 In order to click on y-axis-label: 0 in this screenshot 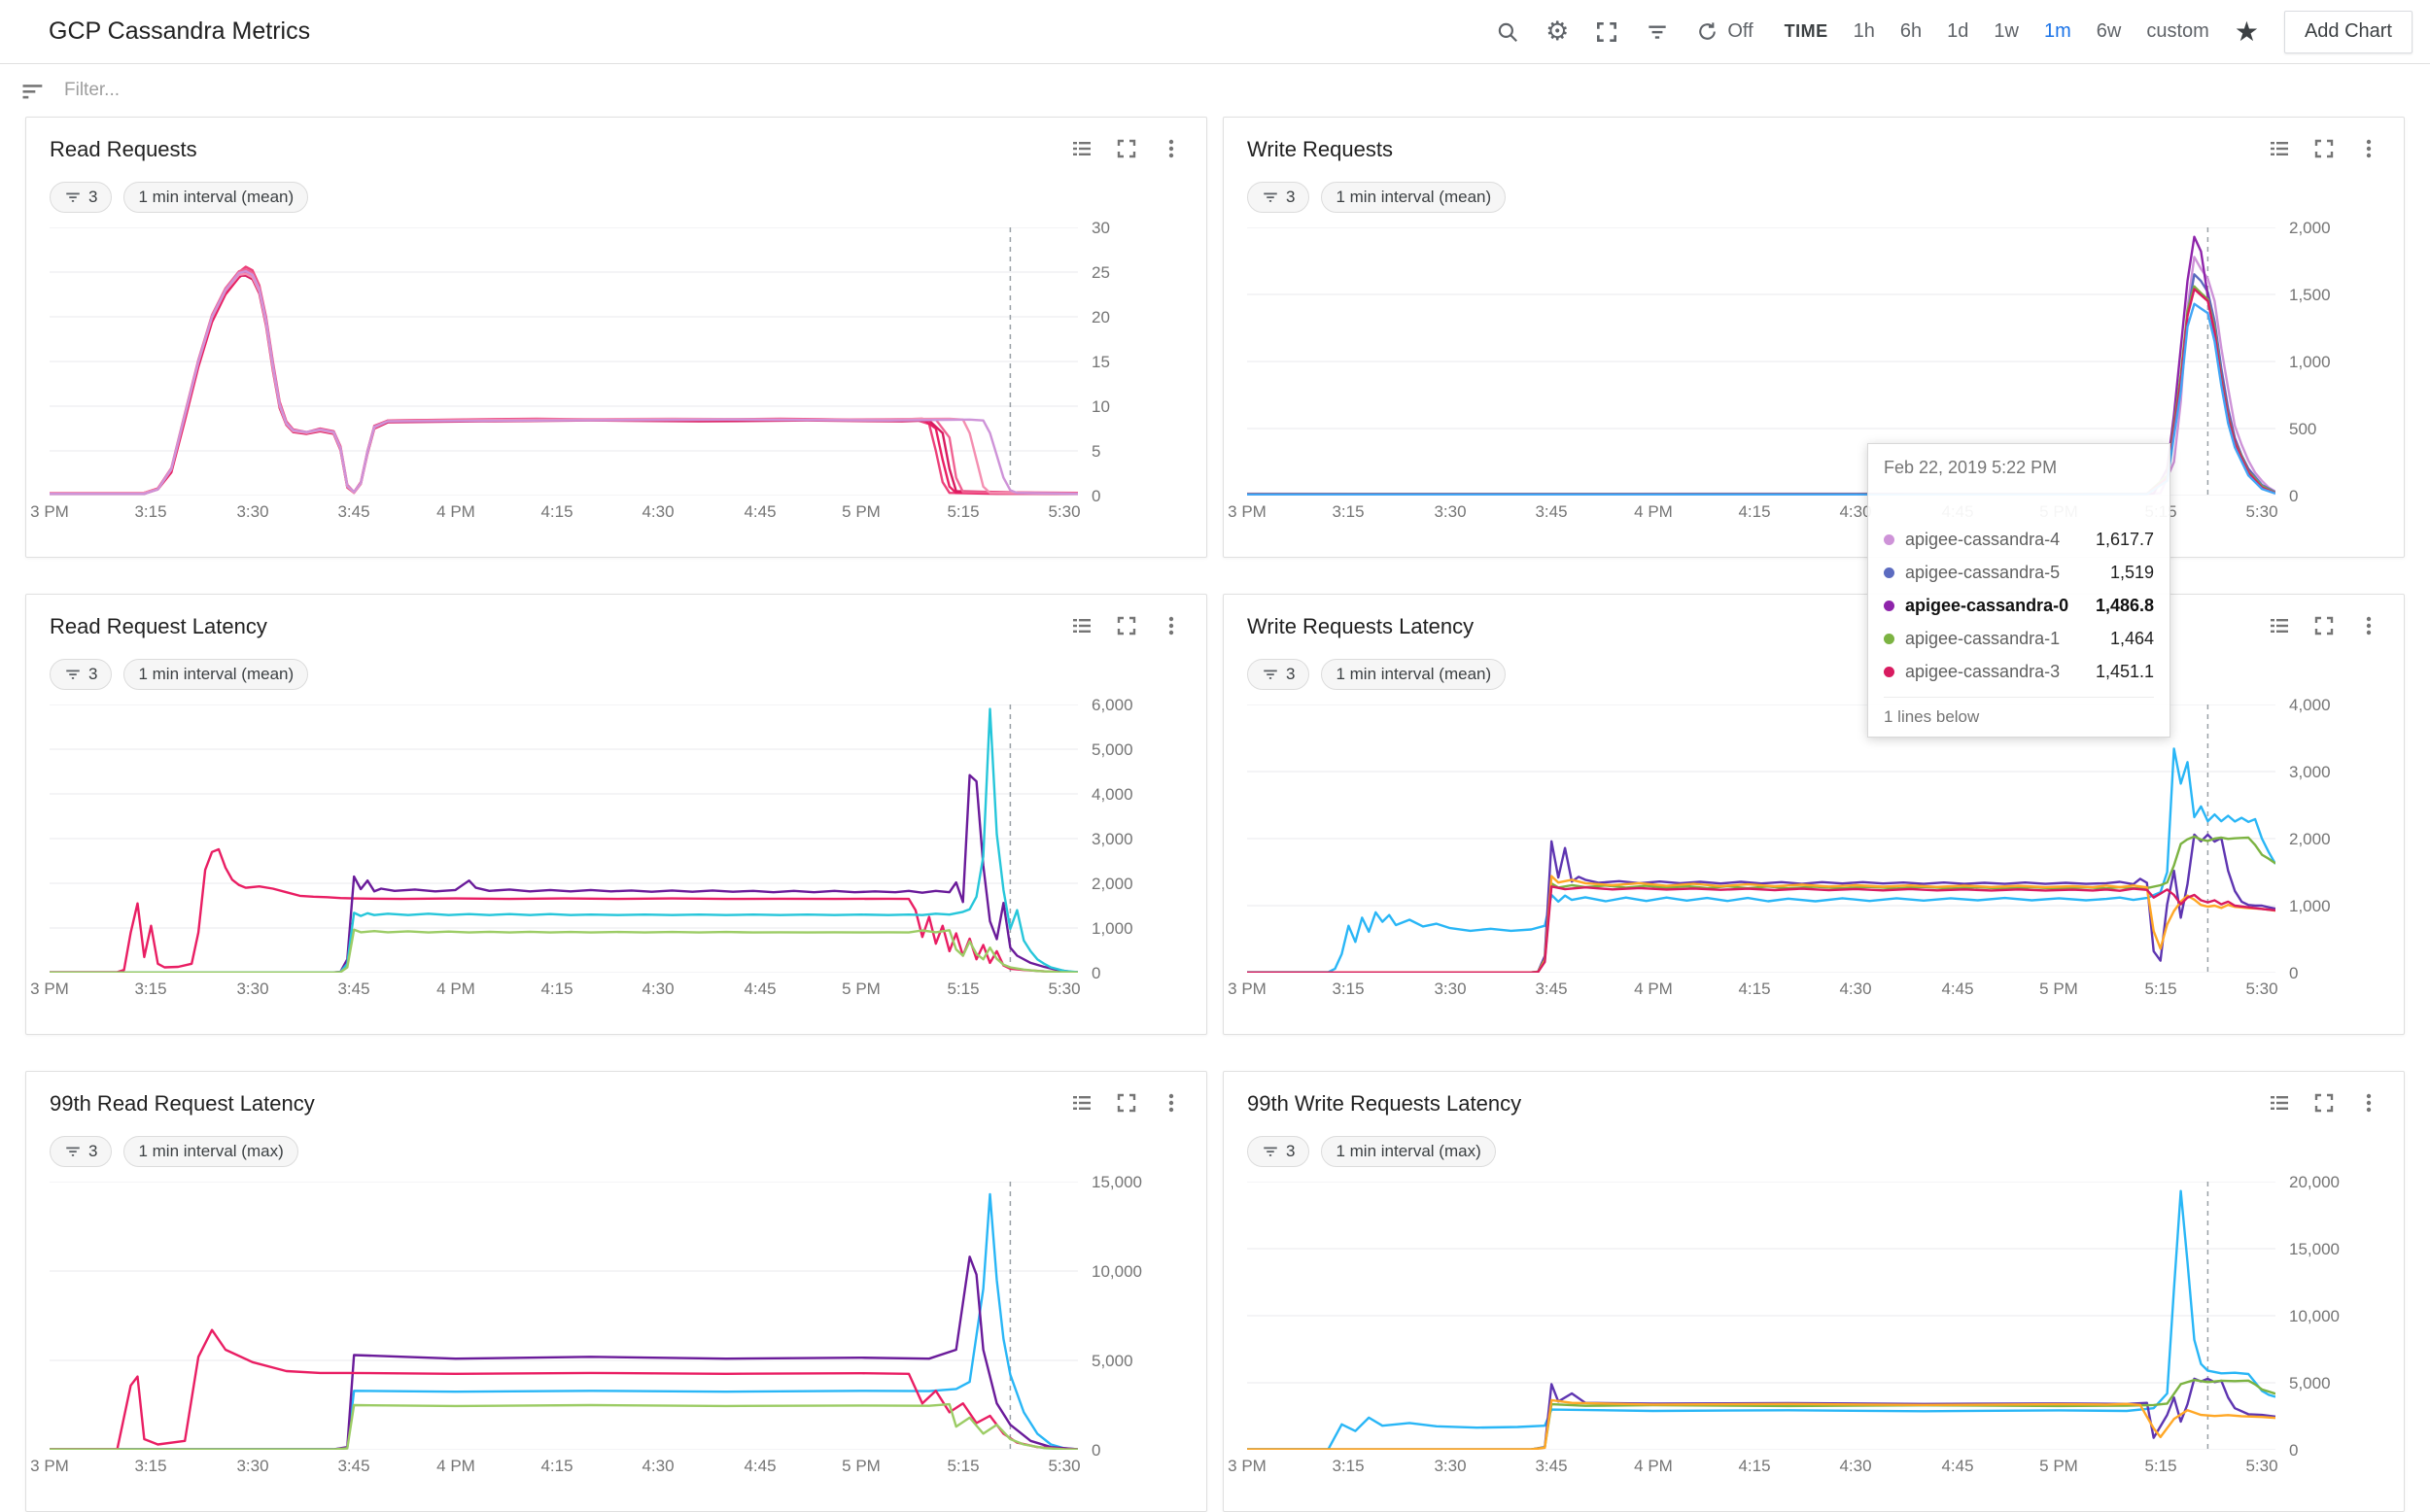, I will do `click(2294, 973)`.